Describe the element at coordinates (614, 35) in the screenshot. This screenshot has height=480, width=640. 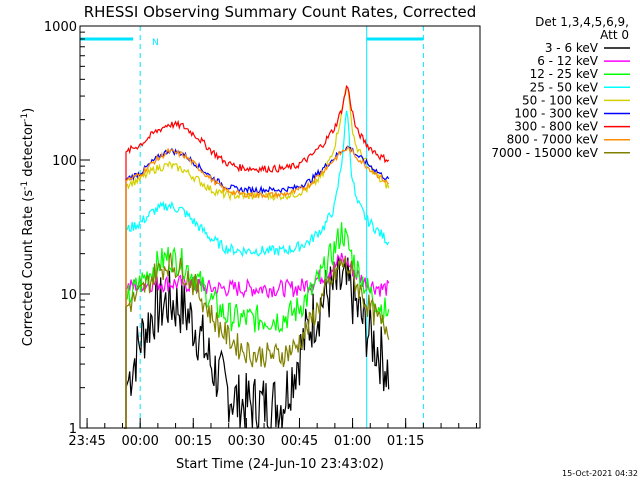
I see `legend-header-line2: Att 0` at that location.